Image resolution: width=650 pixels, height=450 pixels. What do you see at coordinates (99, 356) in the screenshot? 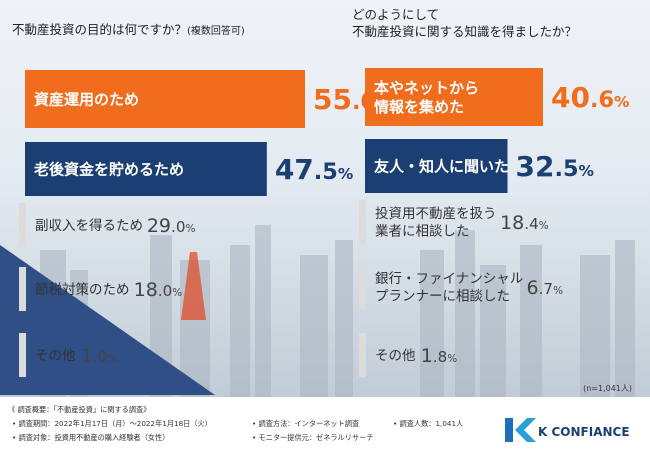
I see `value-label: 1.0%` at bounding box center [99, 356].